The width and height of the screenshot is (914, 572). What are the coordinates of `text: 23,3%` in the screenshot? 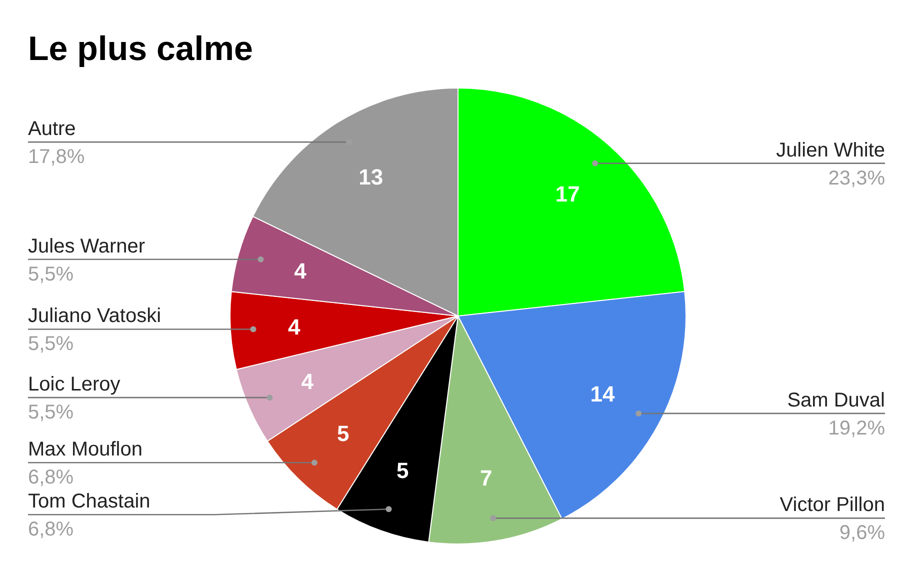 It's located at (856, 178).